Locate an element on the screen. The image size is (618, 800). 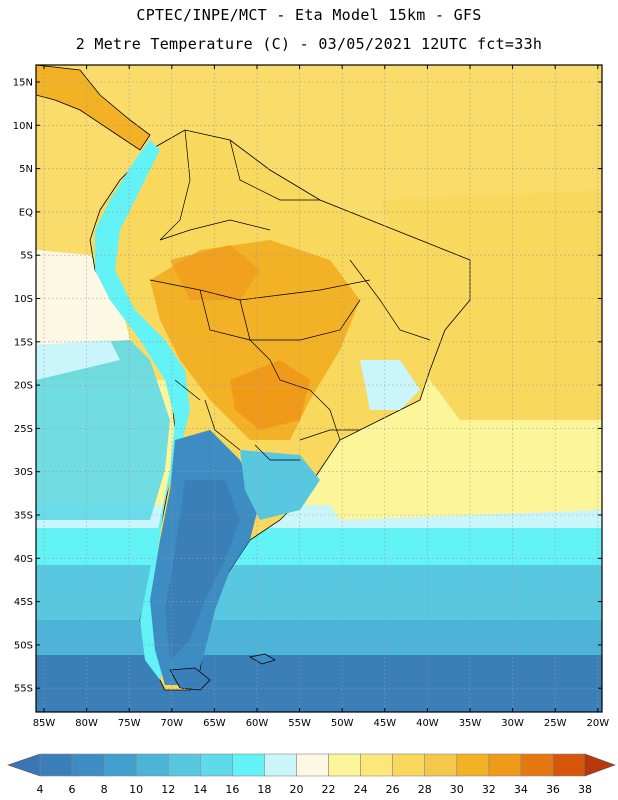
colorbar-label: 36 is located at coordinates (553, 789).